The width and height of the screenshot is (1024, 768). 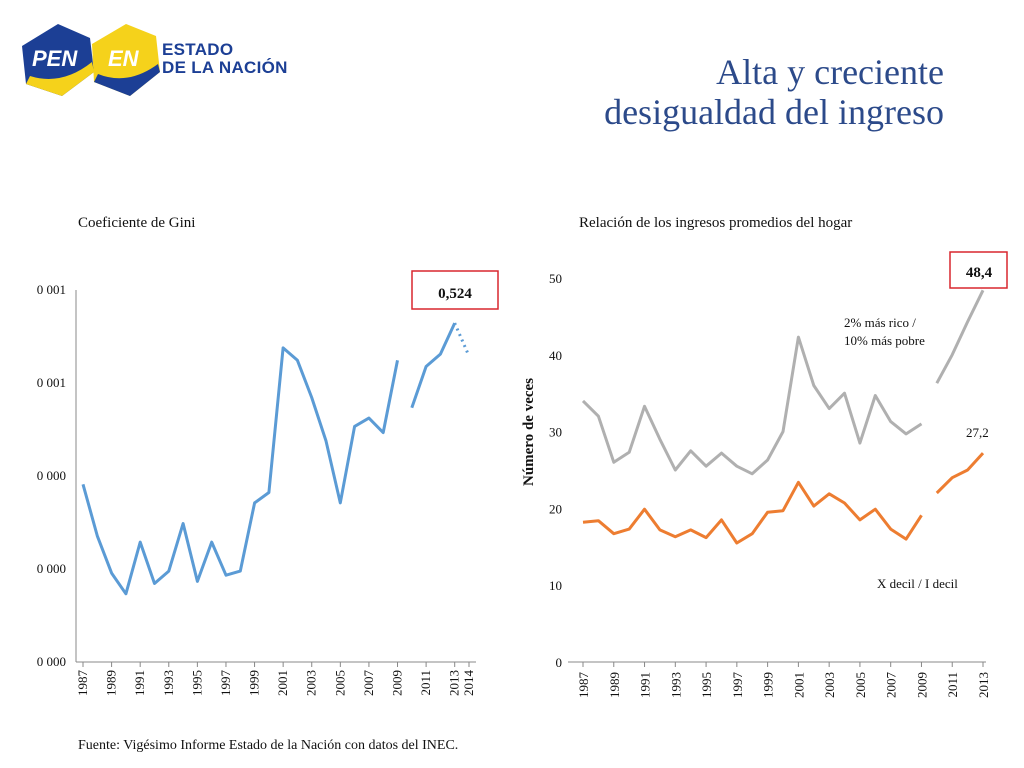 I want to click on income-x-tick-label: 1991, so click(x=645, y=685).